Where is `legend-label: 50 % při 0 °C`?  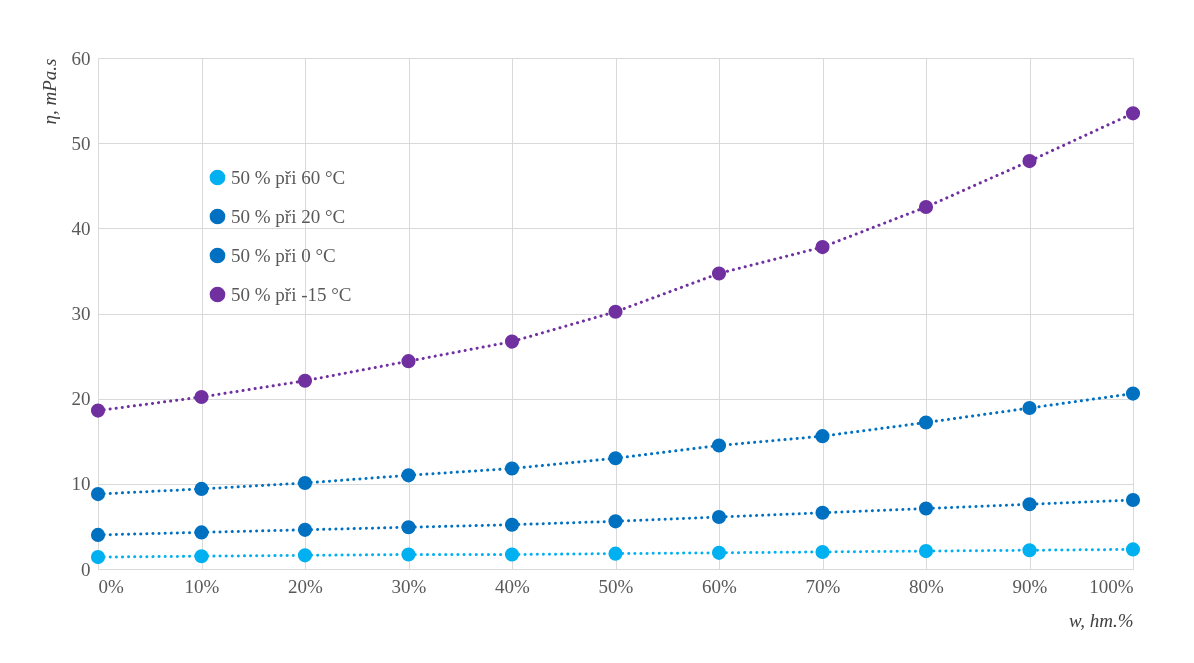
legend-label: 50 % při 0 °C is located at coordinates (283, 255).